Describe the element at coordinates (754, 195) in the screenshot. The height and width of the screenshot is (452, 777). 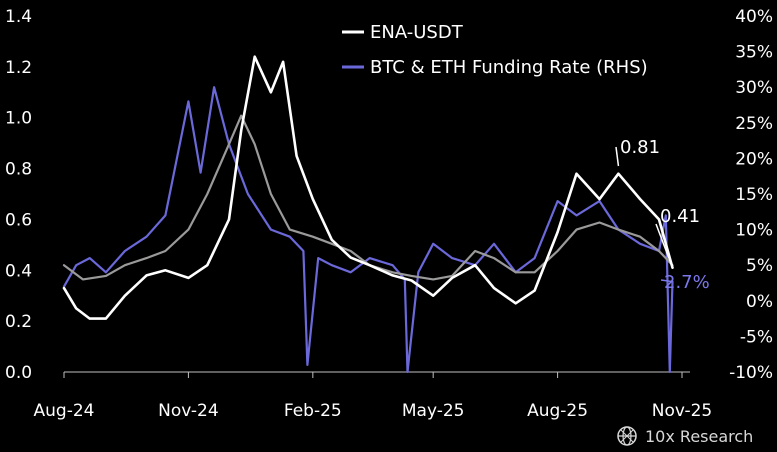
I see `right-tick-label: 15%` at that location.